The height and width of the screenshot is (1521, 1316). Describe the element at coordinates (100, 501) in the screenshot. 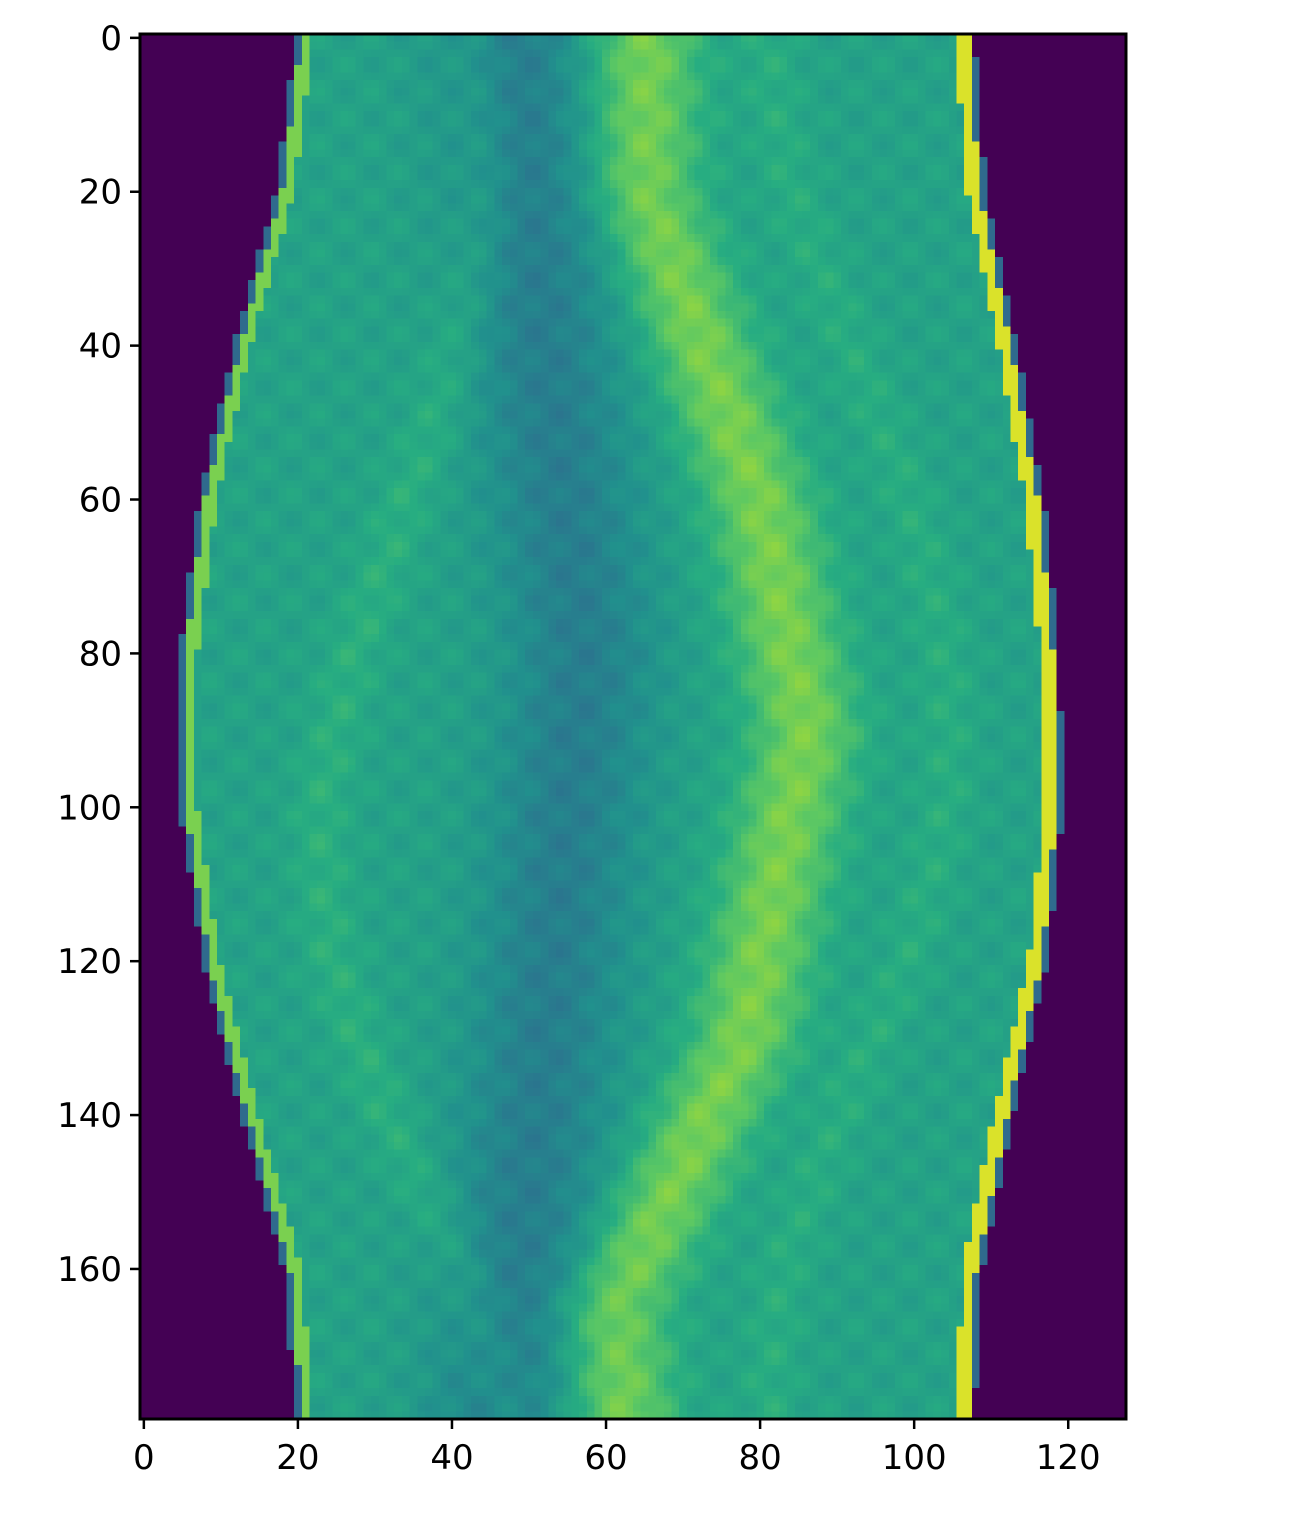

I see `y-tick-label: 60` at that location.